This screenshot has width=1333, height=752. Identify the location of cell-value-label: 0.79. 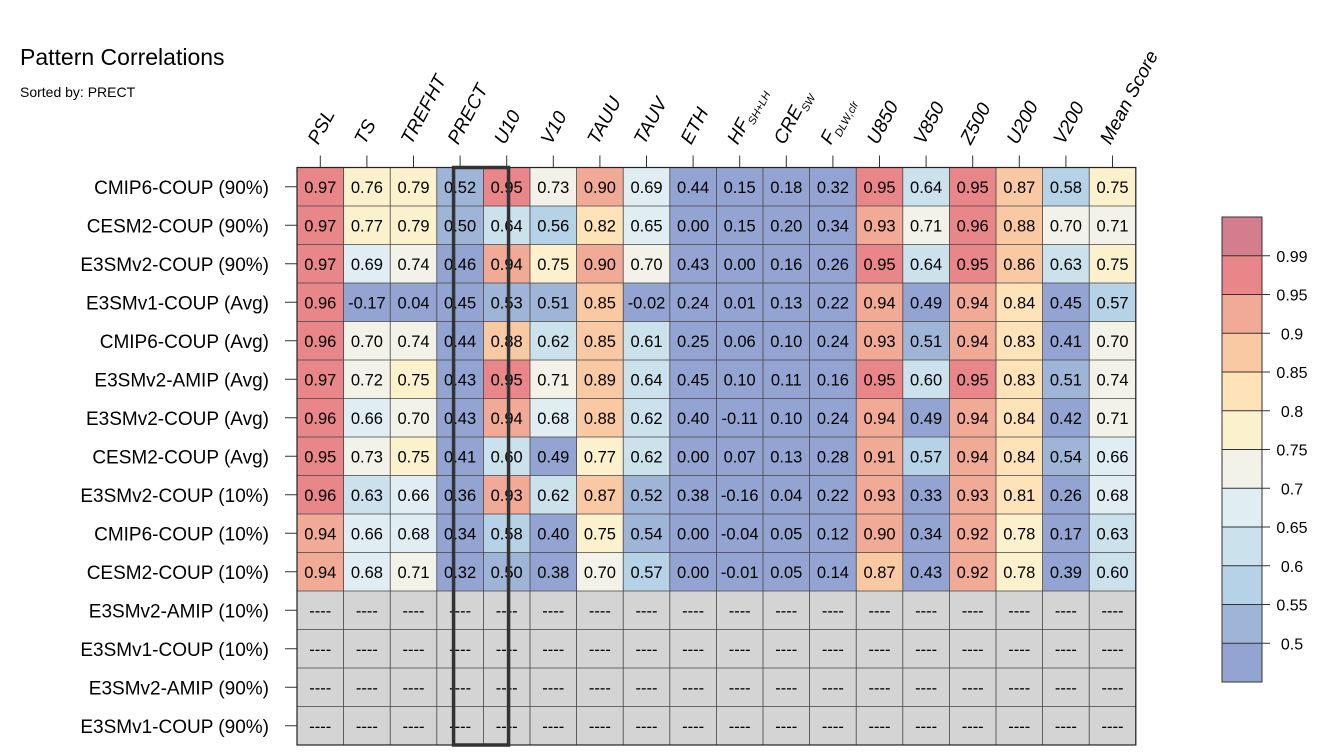
(413, 226).